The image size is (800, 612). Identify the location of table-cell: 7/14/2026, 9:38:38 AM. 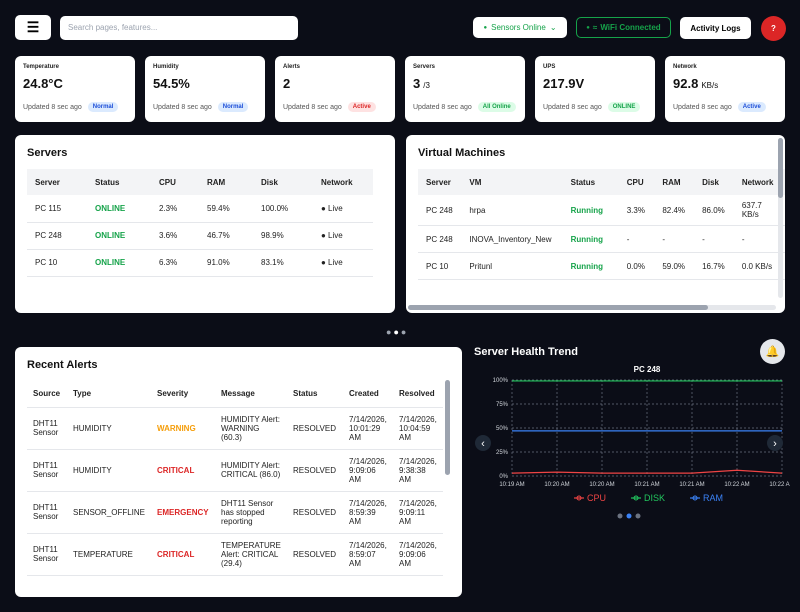
(418, 470).